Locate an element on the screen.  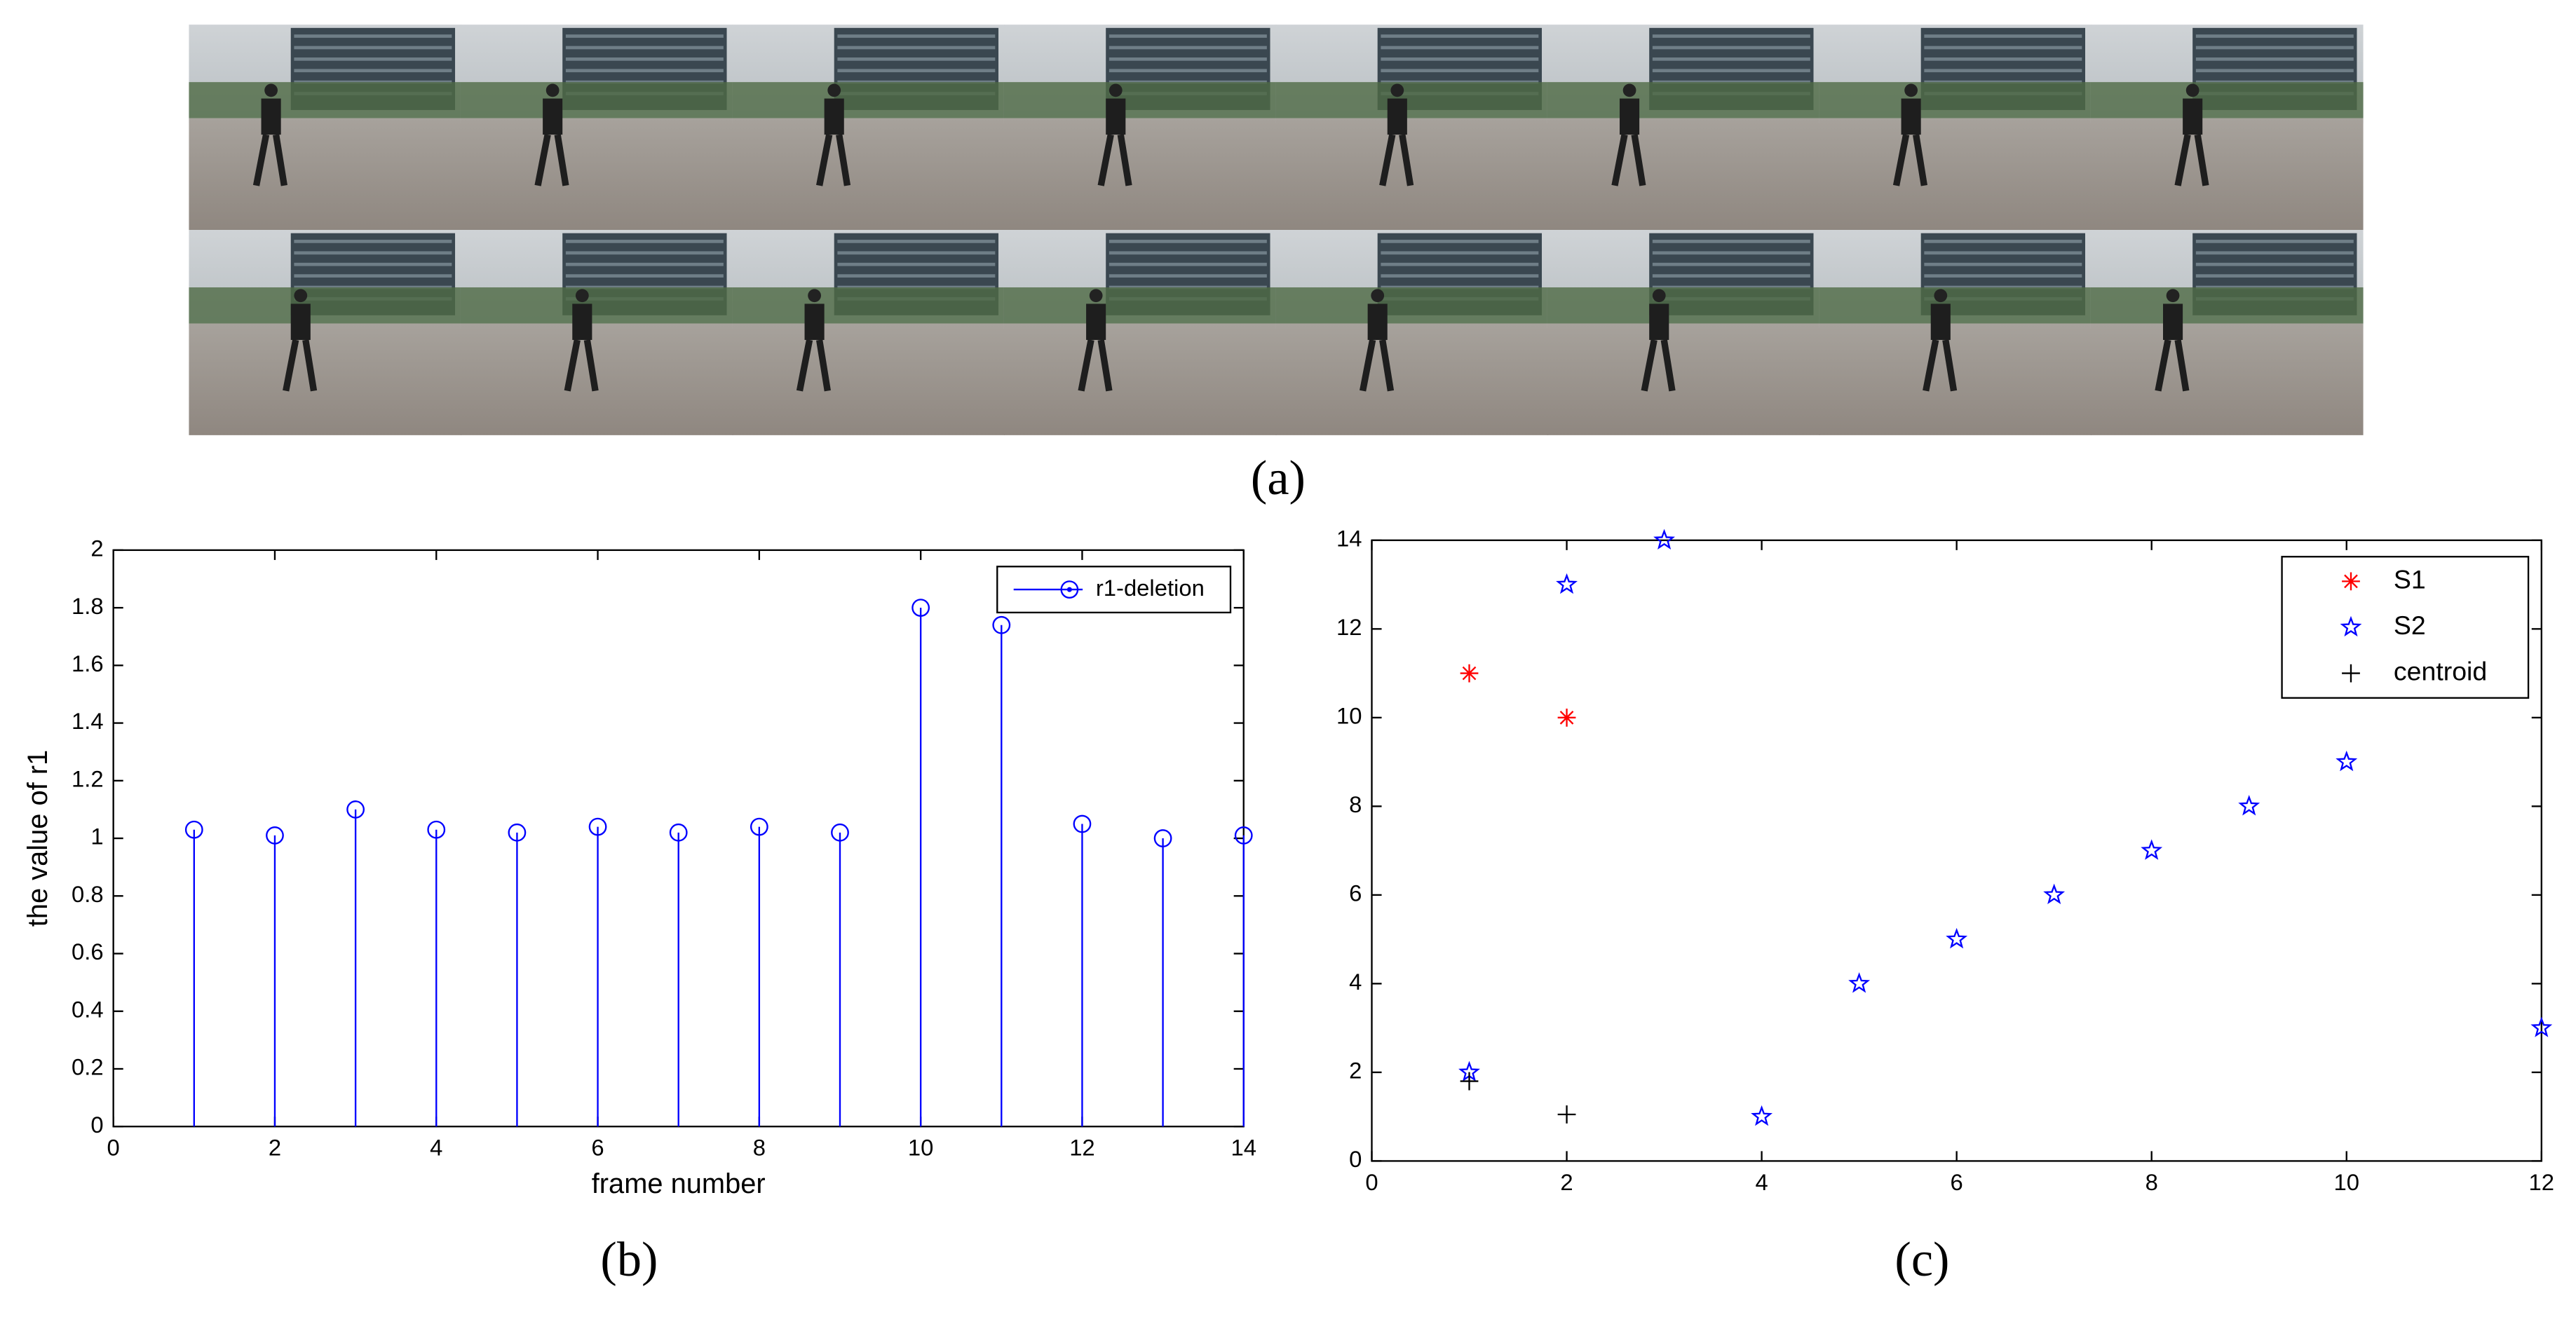
x-tick-label: 2 is located at coordinates (275, 1148).